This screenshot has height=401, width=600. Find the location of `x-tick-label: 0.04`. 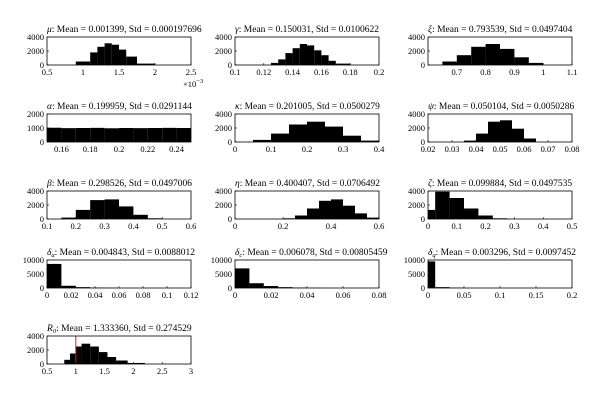

x-tick-label: 0.04 is located at coordinates (308, 295).